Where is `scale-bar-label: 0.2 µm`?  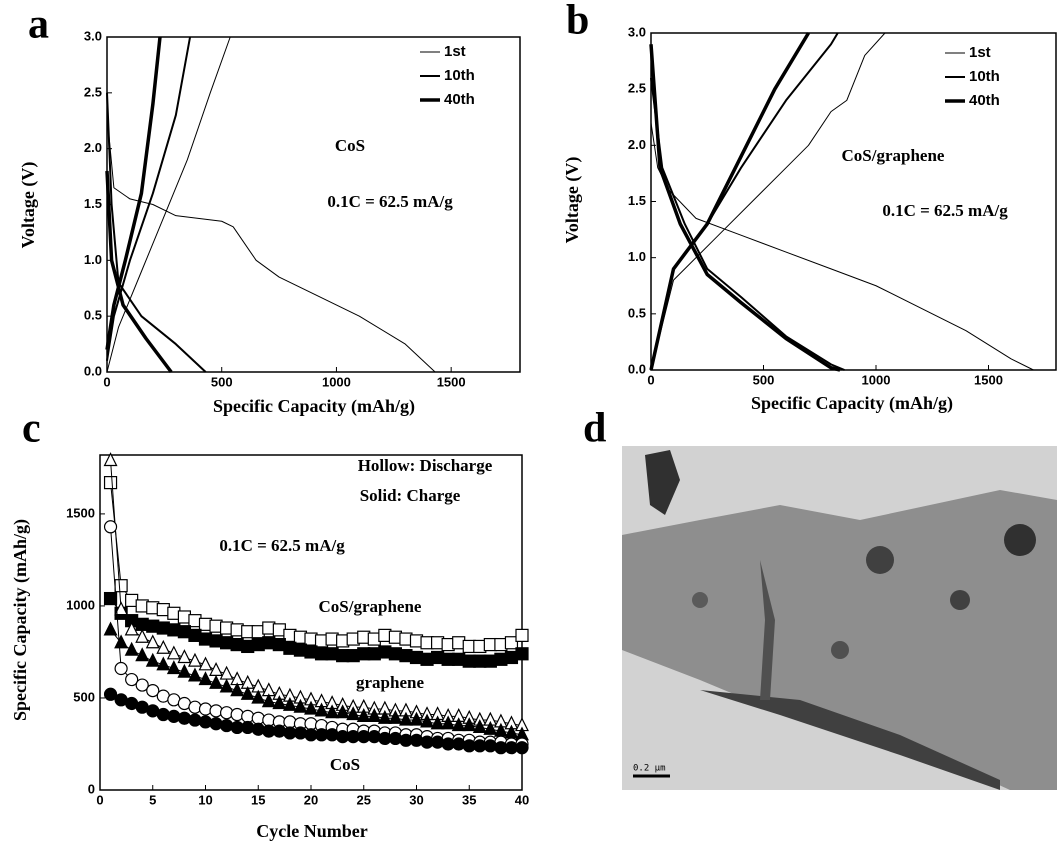
scale-bar-label: 0.2 µm is located at coordinates (649, 769).